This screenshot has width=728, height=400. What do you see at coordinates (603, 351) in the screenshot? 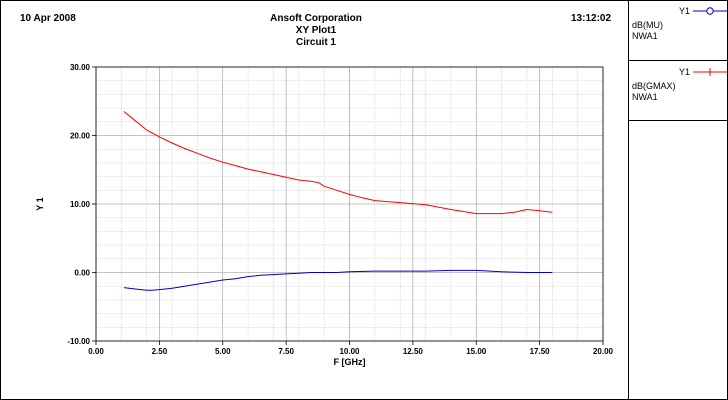
I see `x-tick-label: 20.00` at bounding box center [603, 351].